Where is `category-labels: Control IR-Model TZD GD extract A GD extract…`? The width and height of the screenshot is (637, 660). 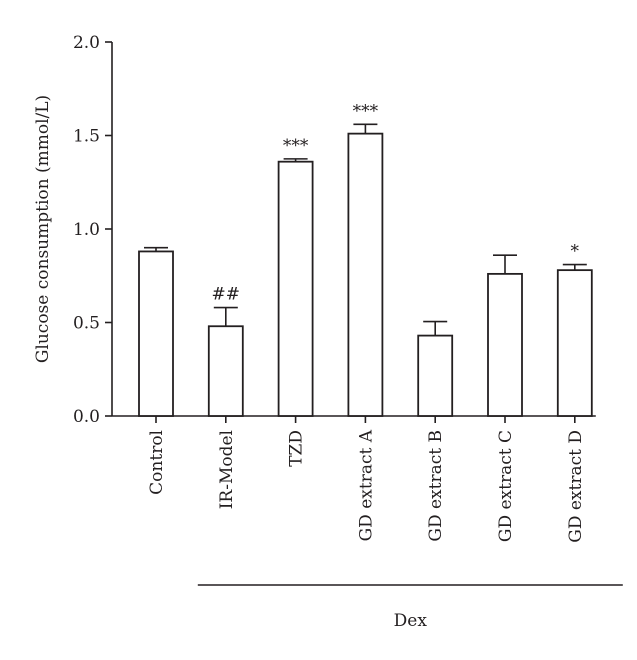 category-labels: Control IR-Model TZD GD extract A GD extract… is located at coordinates (366, 479).